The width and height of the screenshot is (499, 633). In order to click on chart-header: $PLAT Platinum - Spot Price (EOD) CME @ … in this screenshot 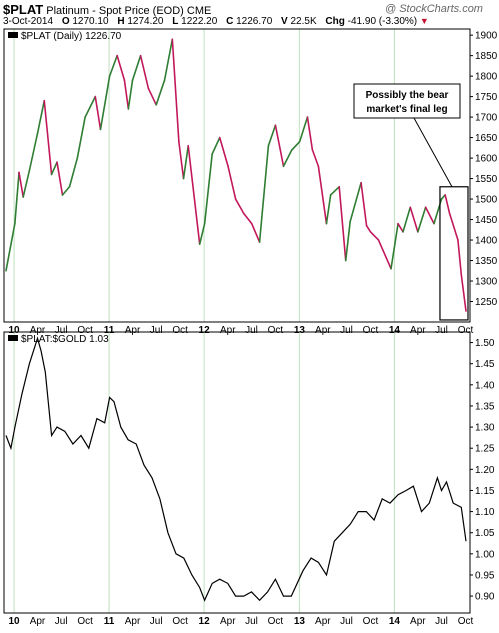, I will do `click(243, 9)`.